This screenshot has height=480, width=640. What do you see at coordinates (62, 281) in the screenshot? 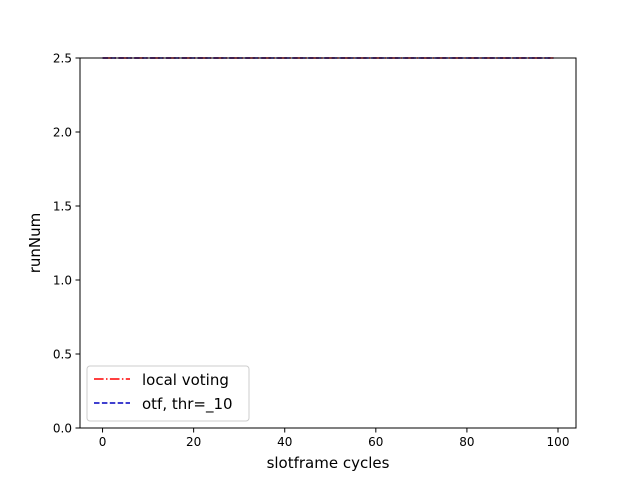
I see `y-tick-label: 1.0` at bounding box center [62, 281].